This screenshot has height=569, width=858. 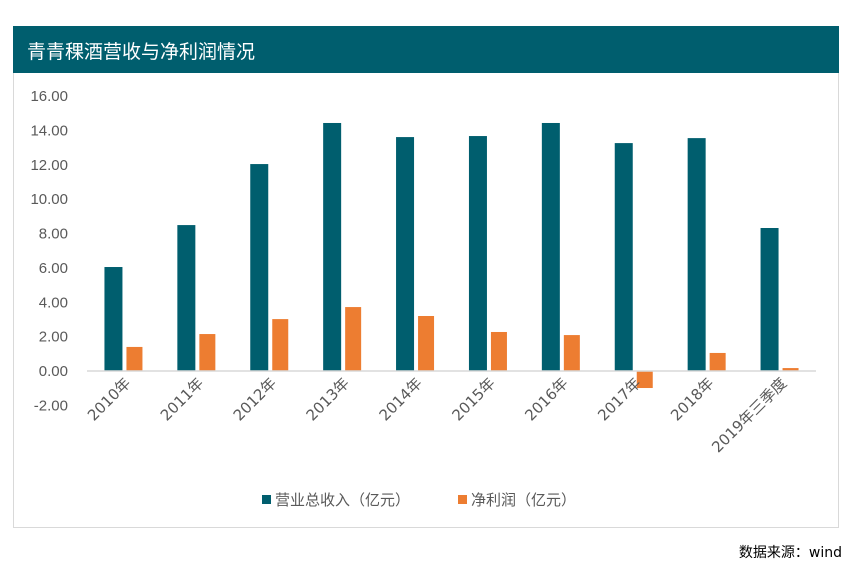 What do you see at coordinates (49, 130) in the screenshot?
I see `y-tick-label: 14.00` at bounding box center [49, 130].